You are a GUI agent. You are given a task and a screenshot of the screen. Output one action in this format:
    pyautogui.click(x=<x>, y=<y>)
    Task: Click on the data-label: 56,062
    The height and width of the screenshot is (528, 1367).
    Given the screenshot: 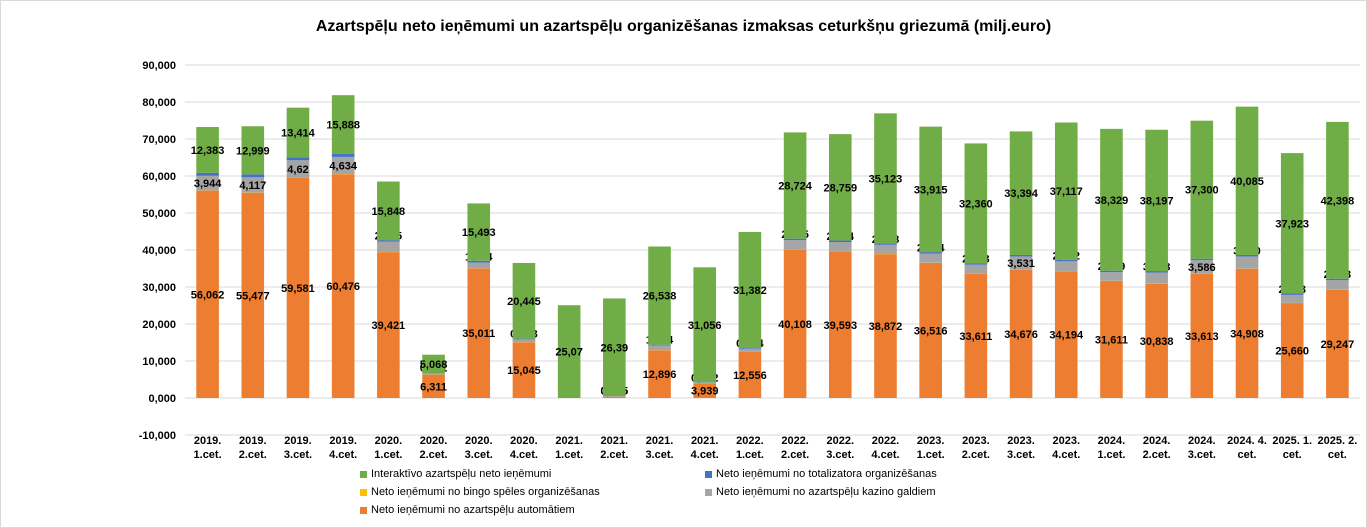 What is the action you would take?
    pyautogui.click(x=208, y=295)
    